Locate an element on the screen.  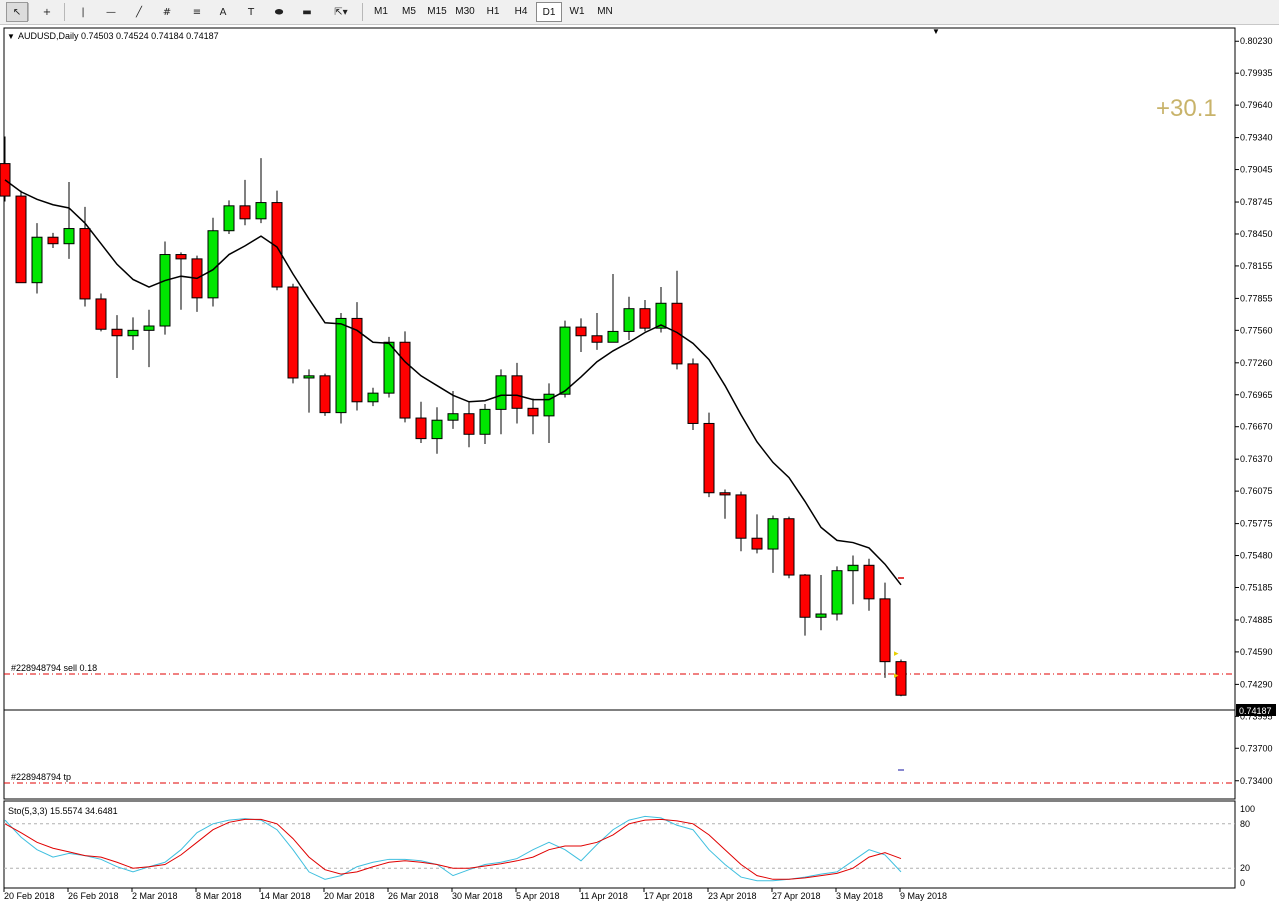
order-tp-label: #228948794 tp is located at coordinates (41, 777).